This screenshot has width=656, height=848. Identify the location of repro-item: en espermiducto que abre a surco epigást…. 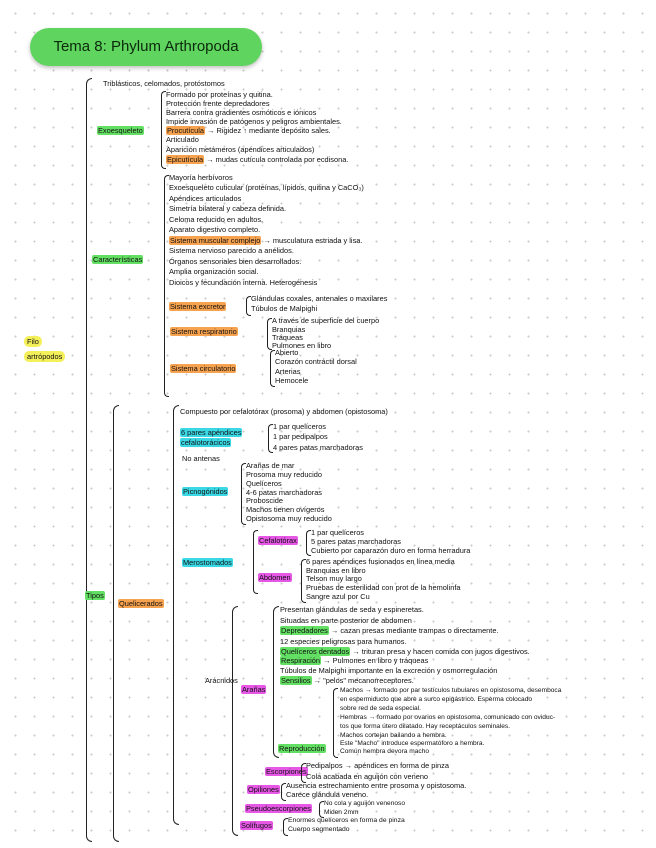
(436, 699).